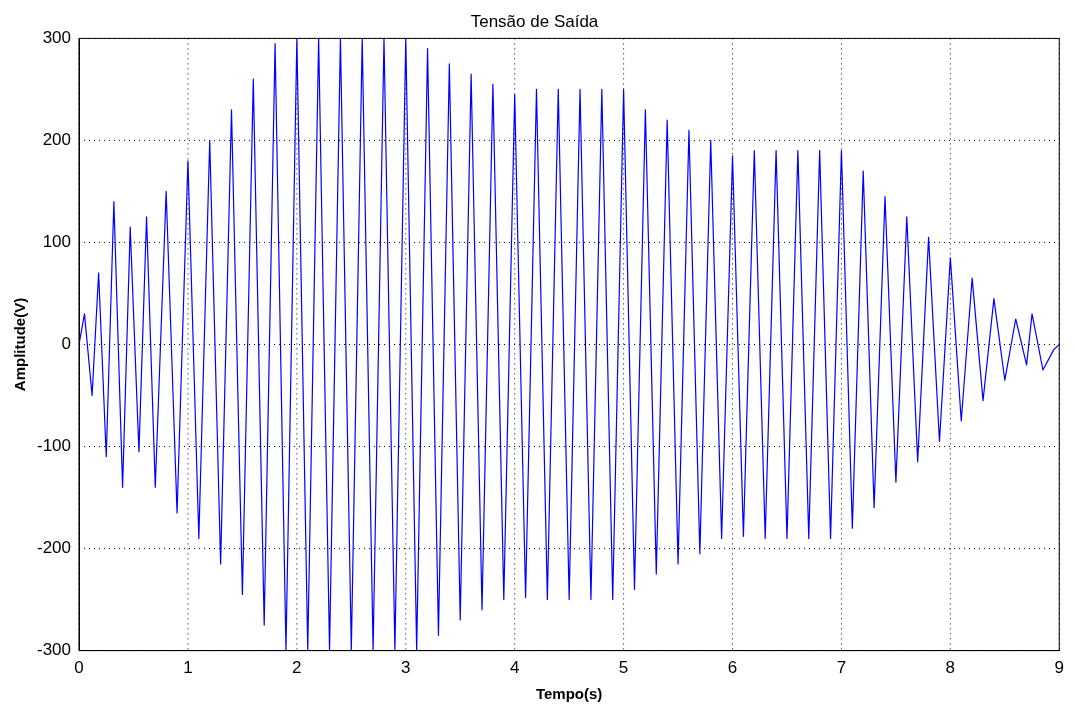 This screenshot has height=716, width=1075. Describe the element at coordinates (54, 650) in the screenshot. I see `y-tick-label: -300` at that location.